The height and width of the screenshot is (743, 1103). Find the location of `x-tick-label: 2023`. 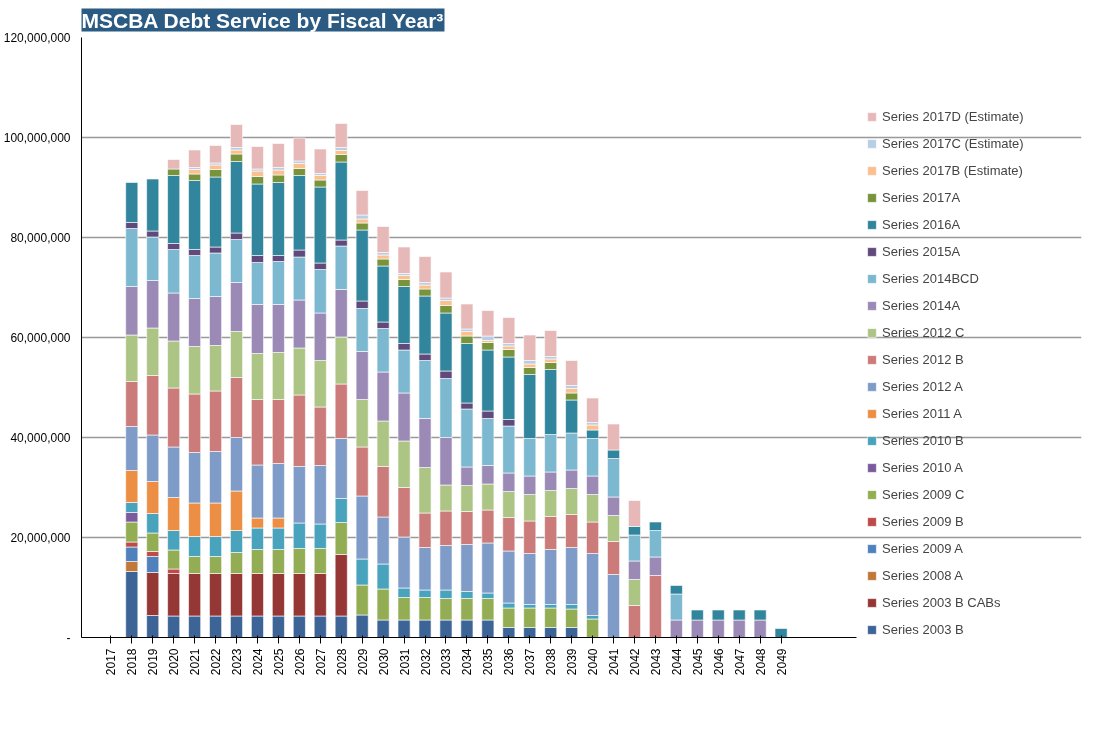

x-tick-label: 2023 is located at coordinates (237, 662).